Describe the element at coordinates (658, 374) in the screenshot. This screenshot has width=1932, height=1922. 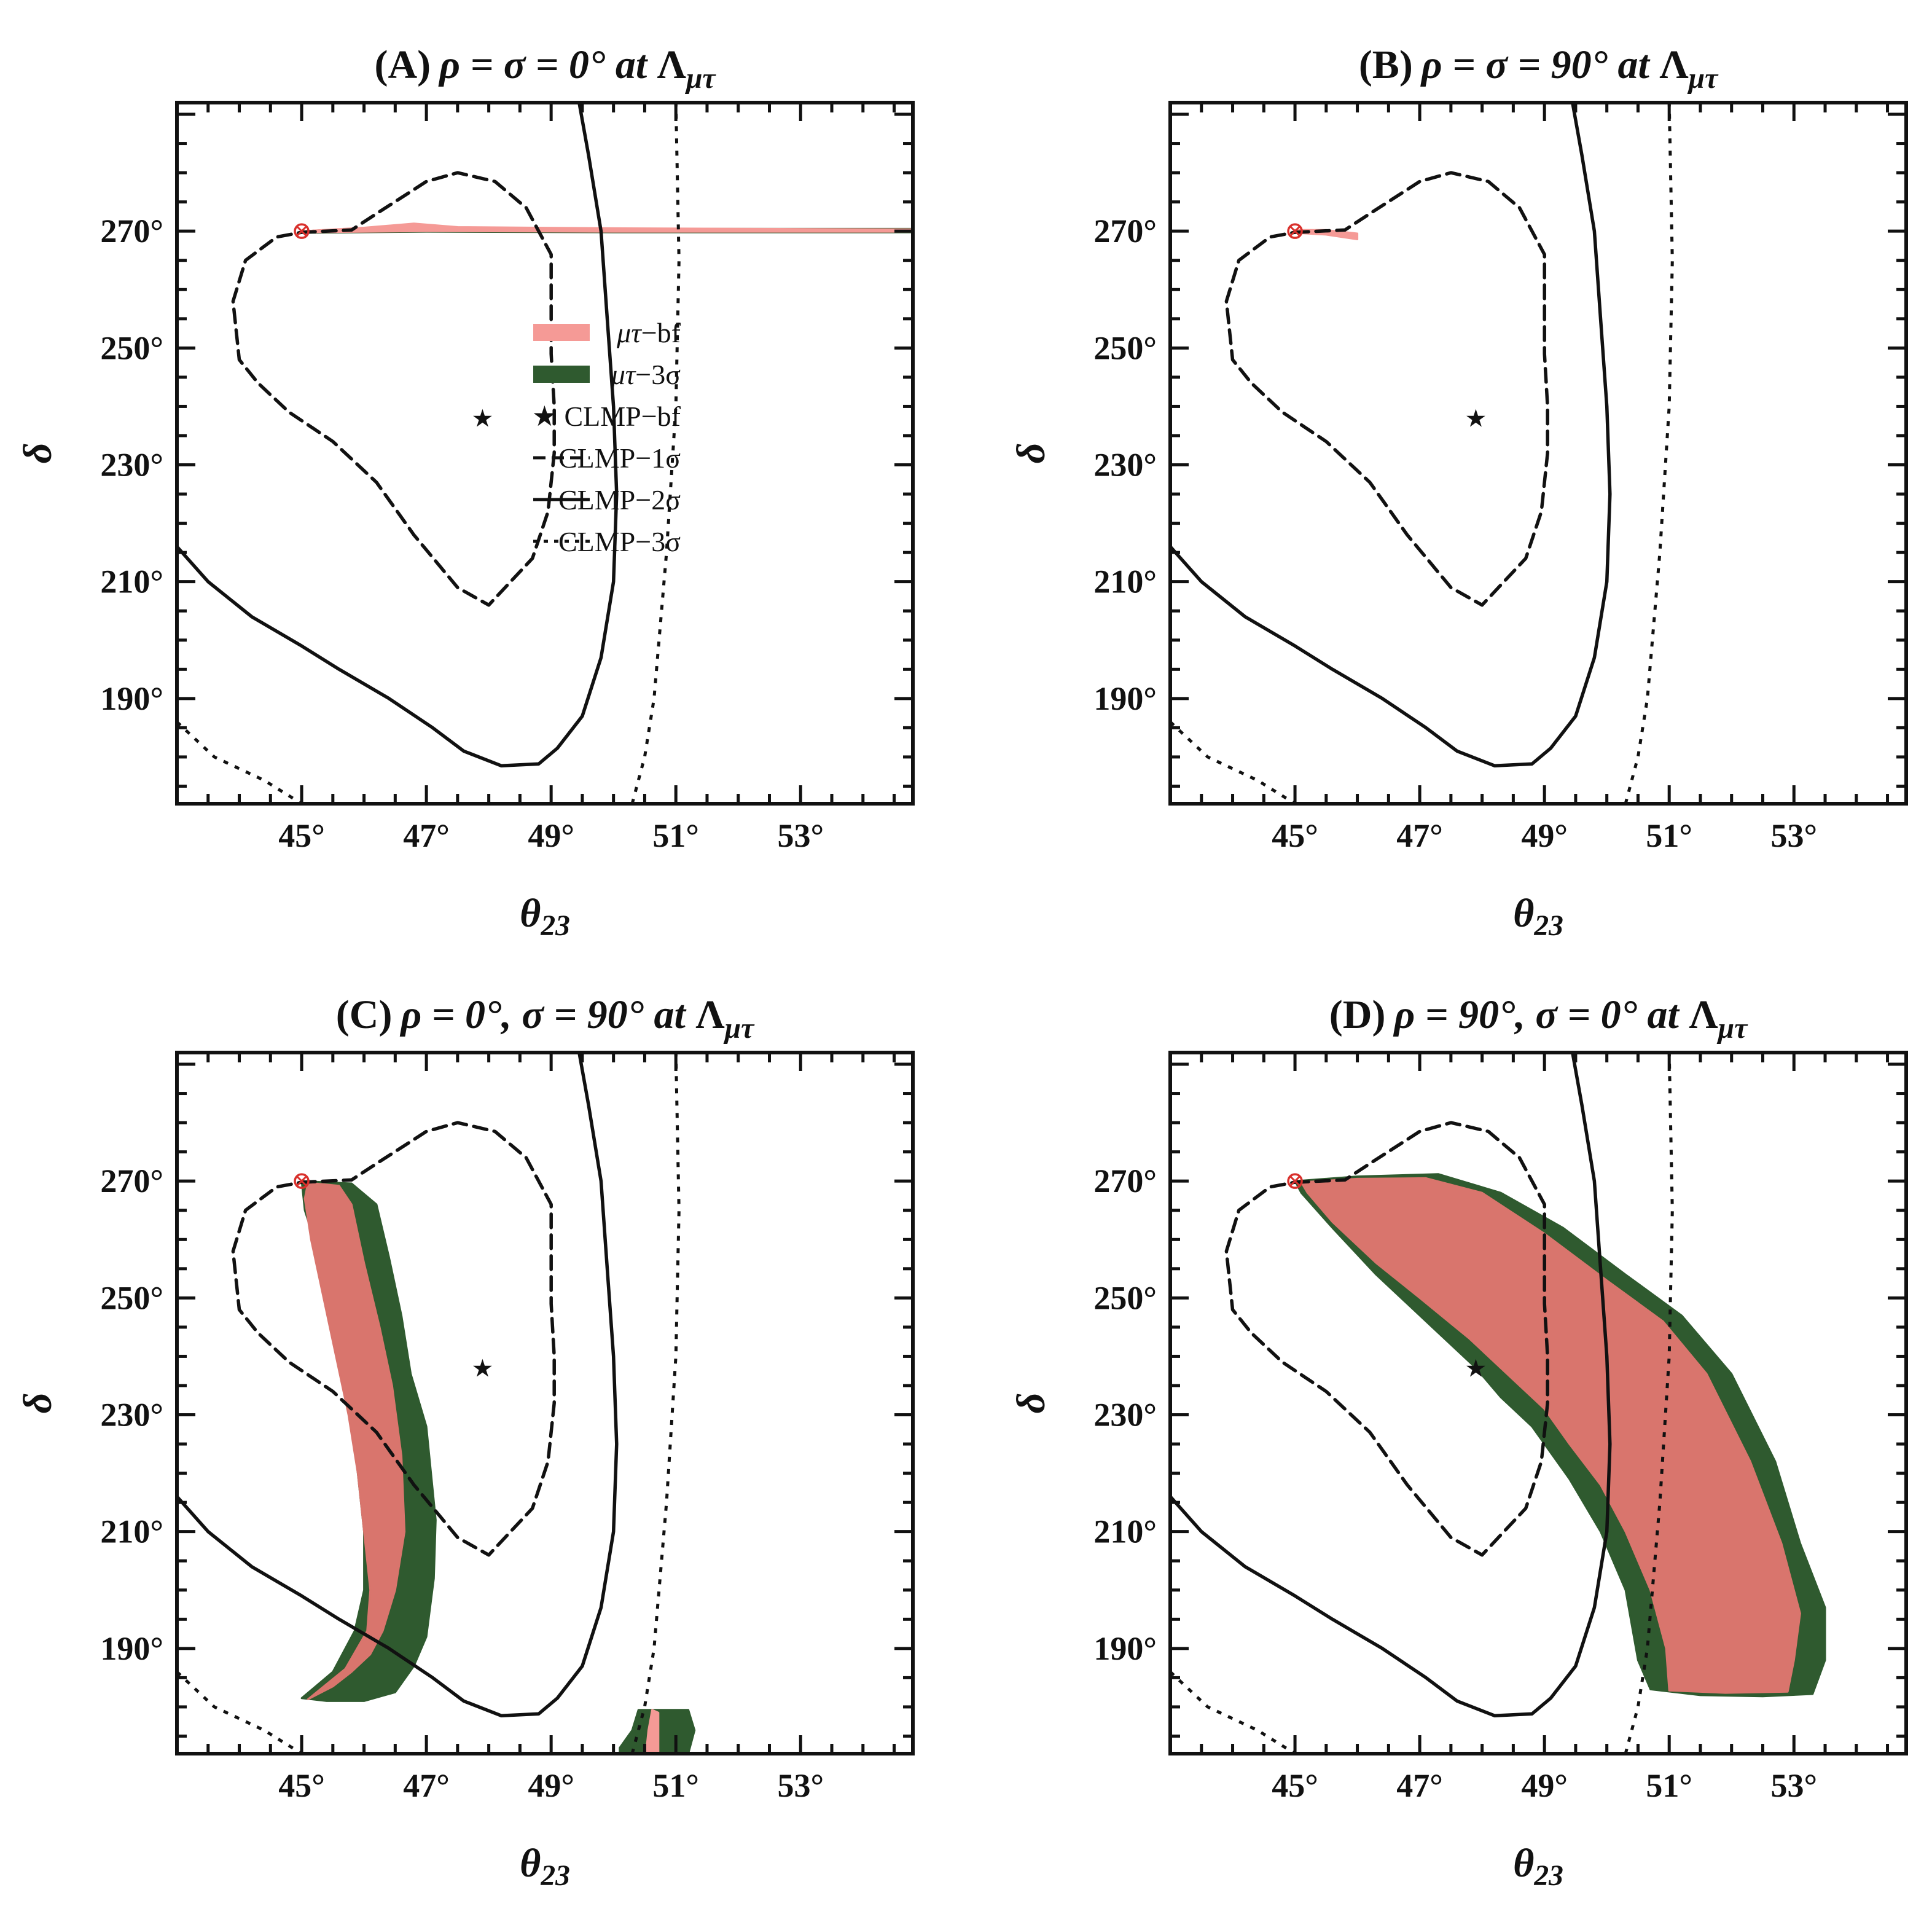
I see `legend-label-rest: −3σ` at that location.